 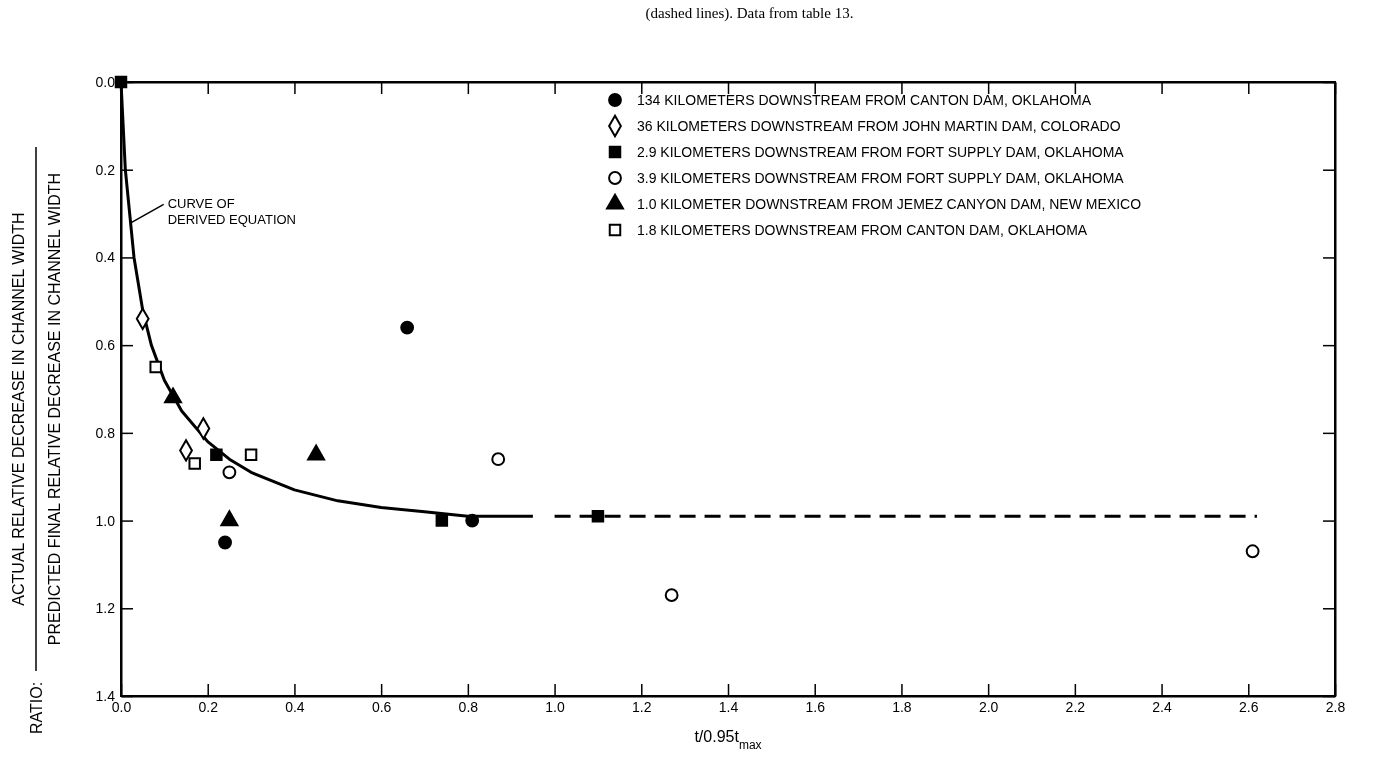 I want to click on x-axis-title: t/0.95t$_{max}$, so click(x=728, y=740).